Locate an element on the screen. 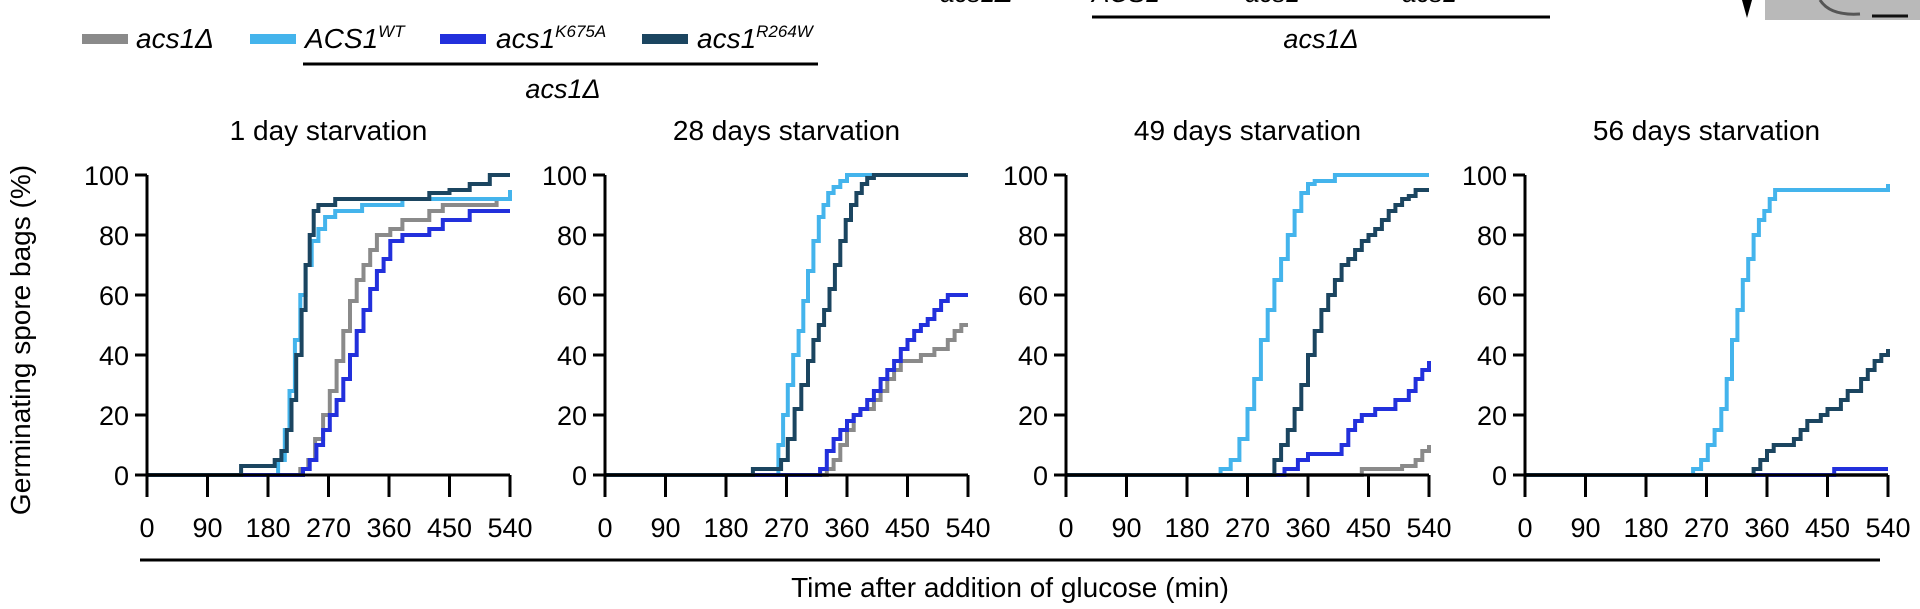  legend-label-acs1-delta: acs1Δ is located at coordinates (175, 38).